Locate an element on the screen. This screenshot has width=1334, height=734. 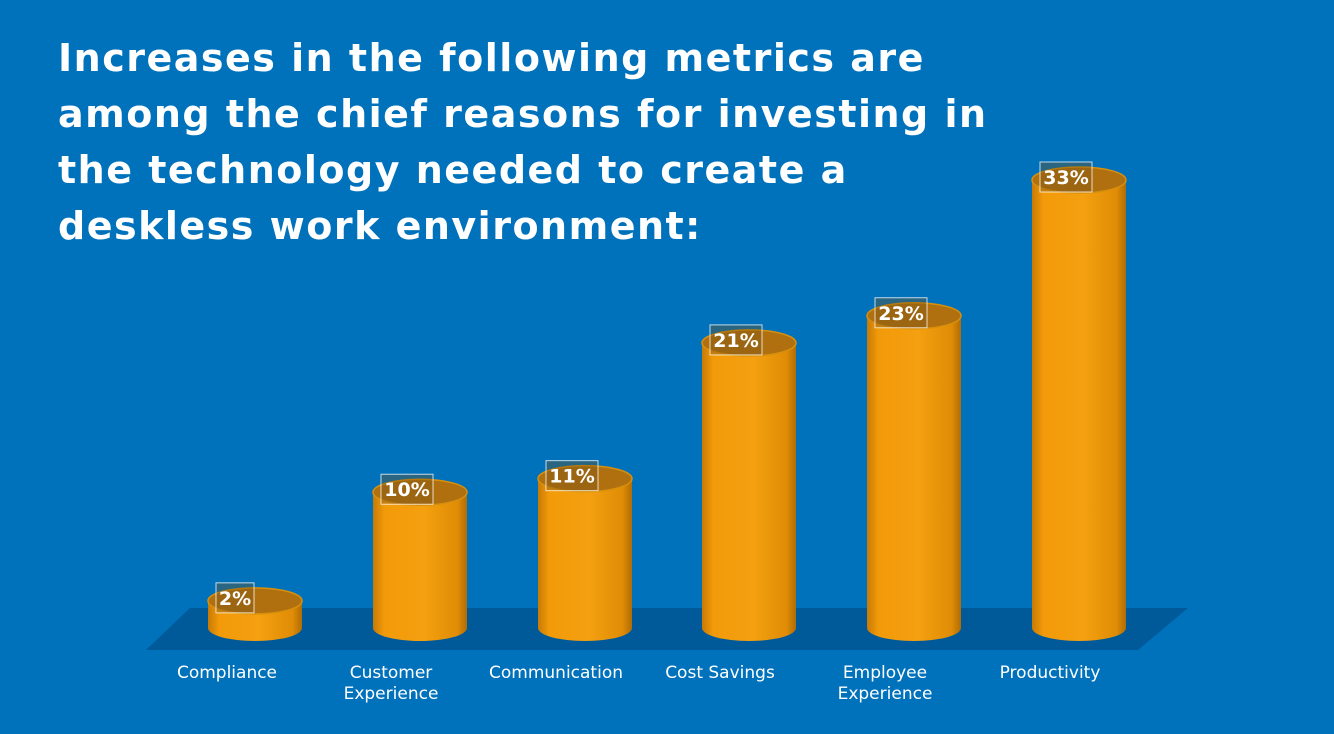
bar-0: 2% is located at coordinates (255, 611).